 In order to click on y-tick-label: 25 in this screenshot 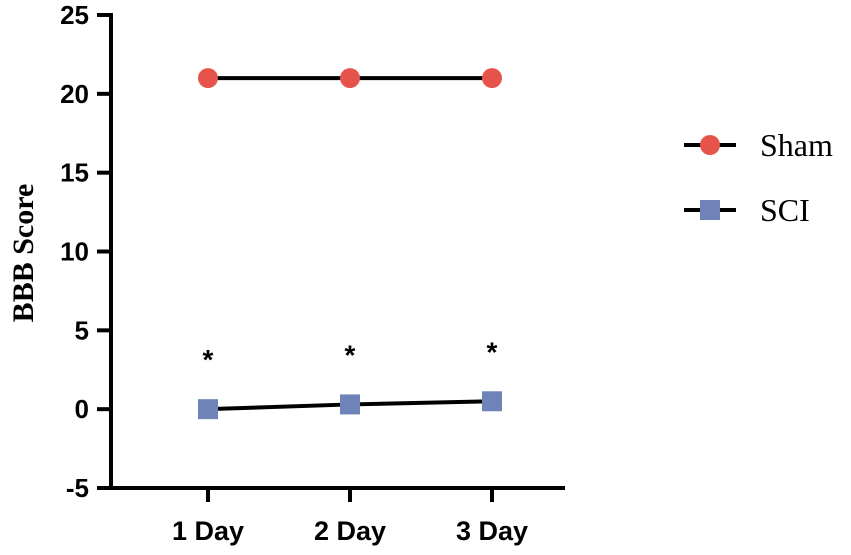, I will do `click(74, 15)`.